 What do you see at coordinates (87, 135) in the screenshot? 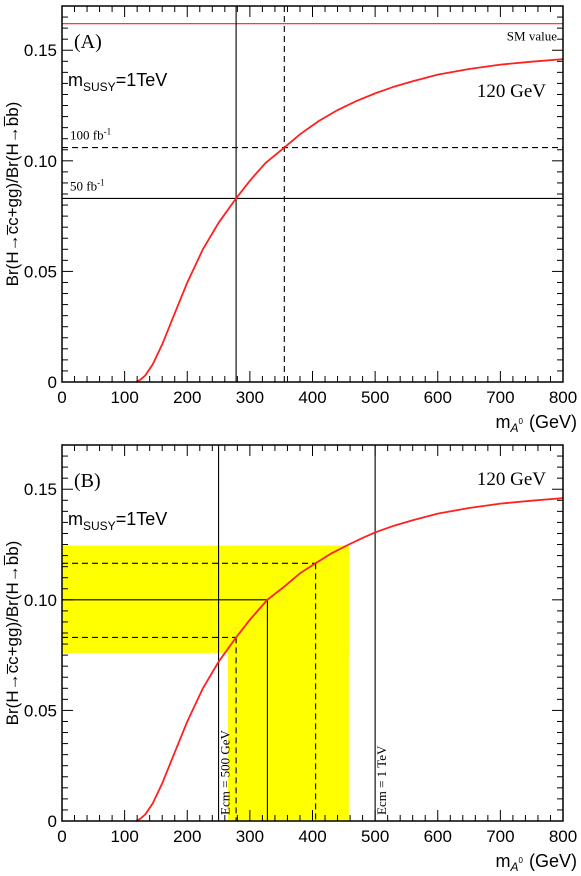
I see `lumi-100-text: 100 fb` at bounding box center [87, 135].